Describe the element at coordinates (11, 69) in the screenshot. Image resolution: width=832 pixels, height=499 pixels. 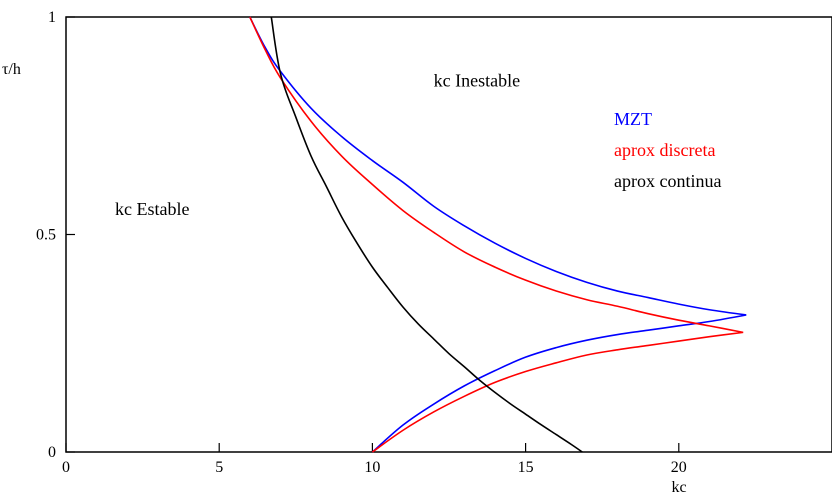
I see `y-axis-title: τ/h` at that location.